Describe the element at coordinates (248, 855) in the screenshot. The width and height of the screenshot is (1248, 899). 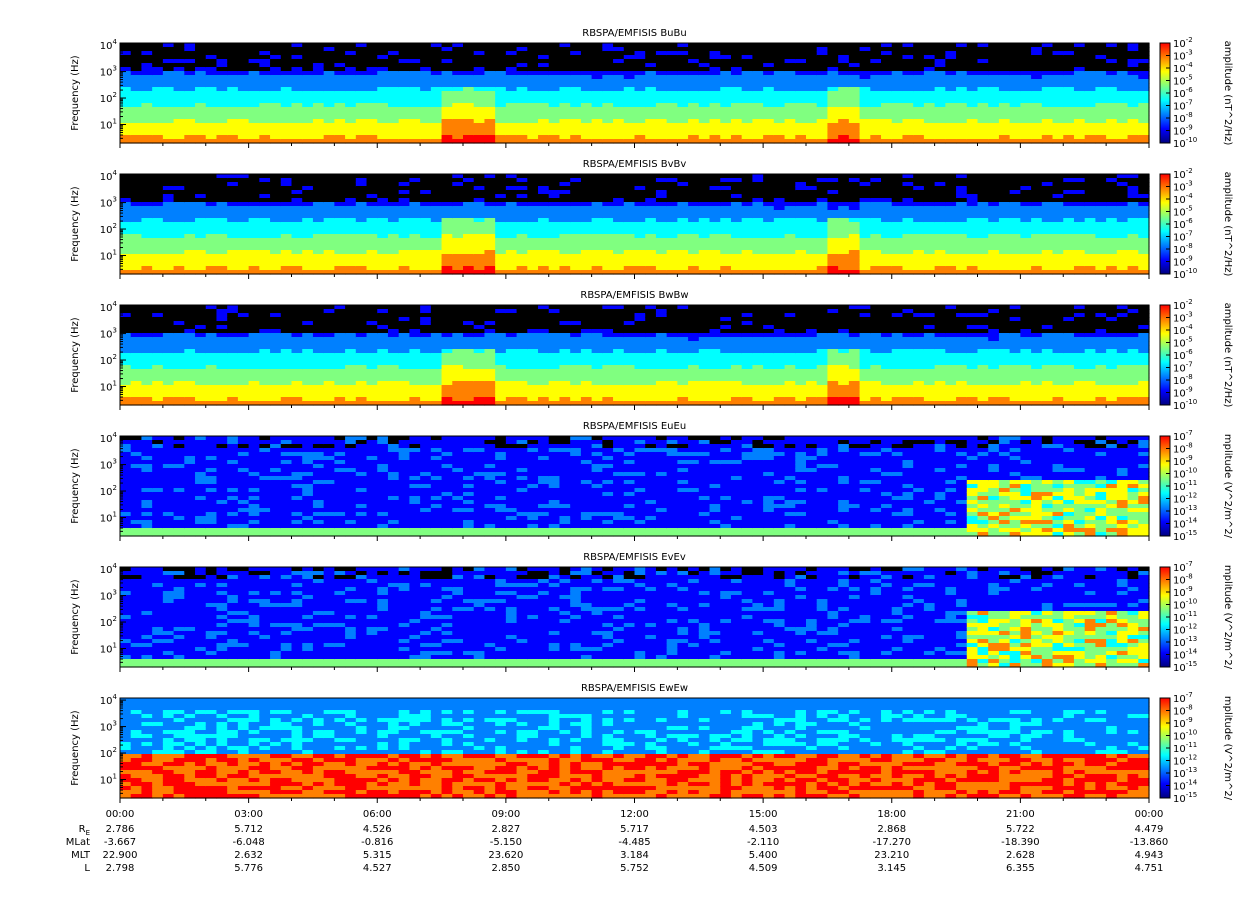
I see `ephemeris-value: 2.632` at that location.